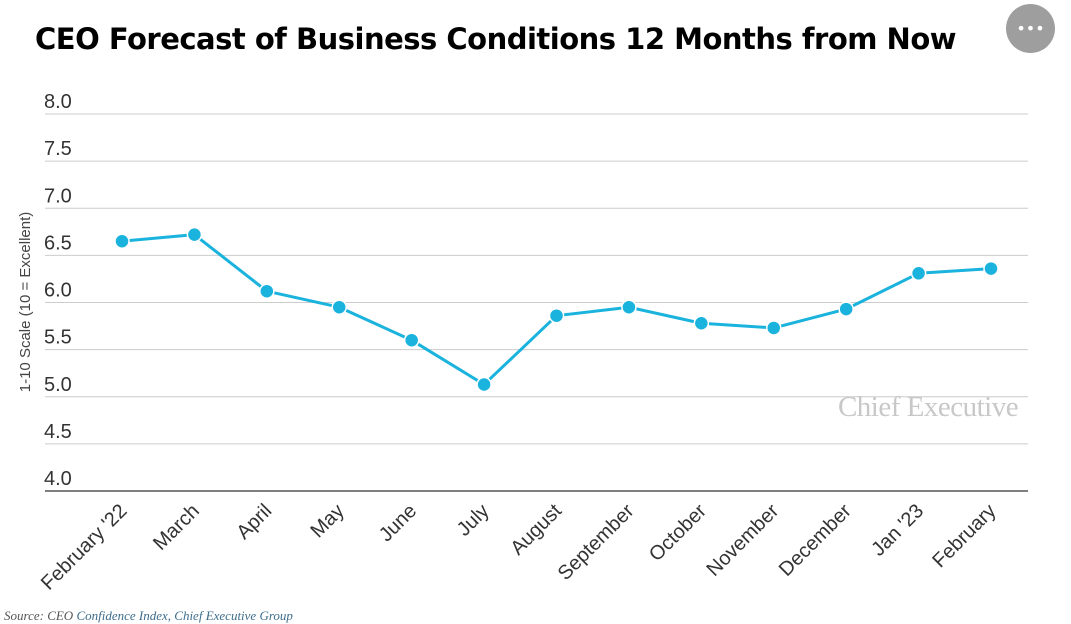 The image size is (1071, 624). I want to click on y-tick-label: 5.5, so click(58, 338).